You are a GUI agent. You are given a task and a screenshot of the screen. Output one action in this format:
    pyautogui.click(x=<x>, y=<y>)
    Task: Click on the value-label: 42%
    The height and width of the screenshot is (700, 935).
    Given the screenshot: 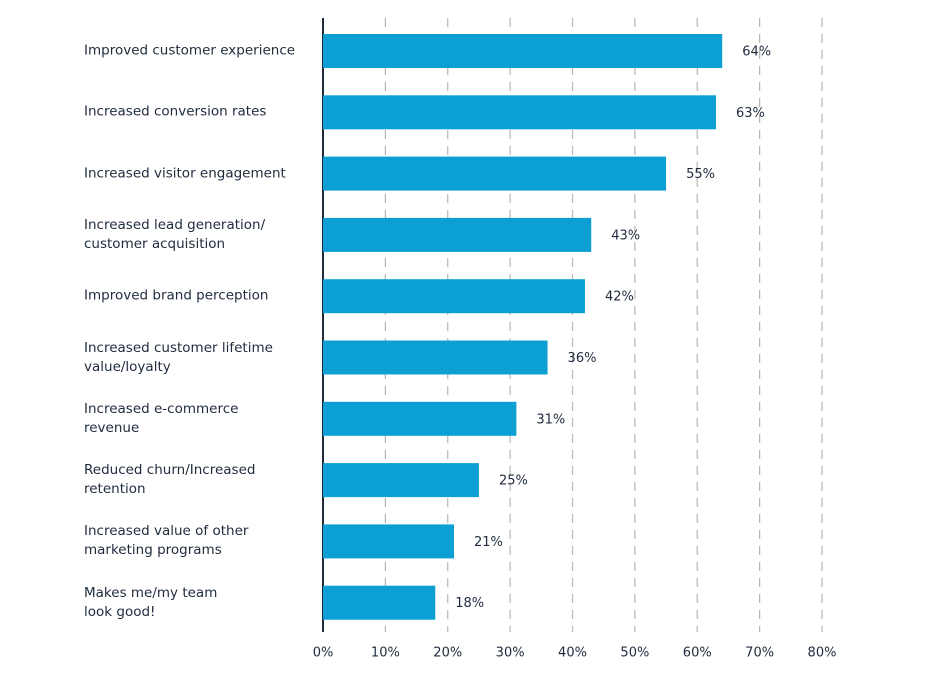 What is the action you would take?
    pyautogui.click(x=619, y=297)
    